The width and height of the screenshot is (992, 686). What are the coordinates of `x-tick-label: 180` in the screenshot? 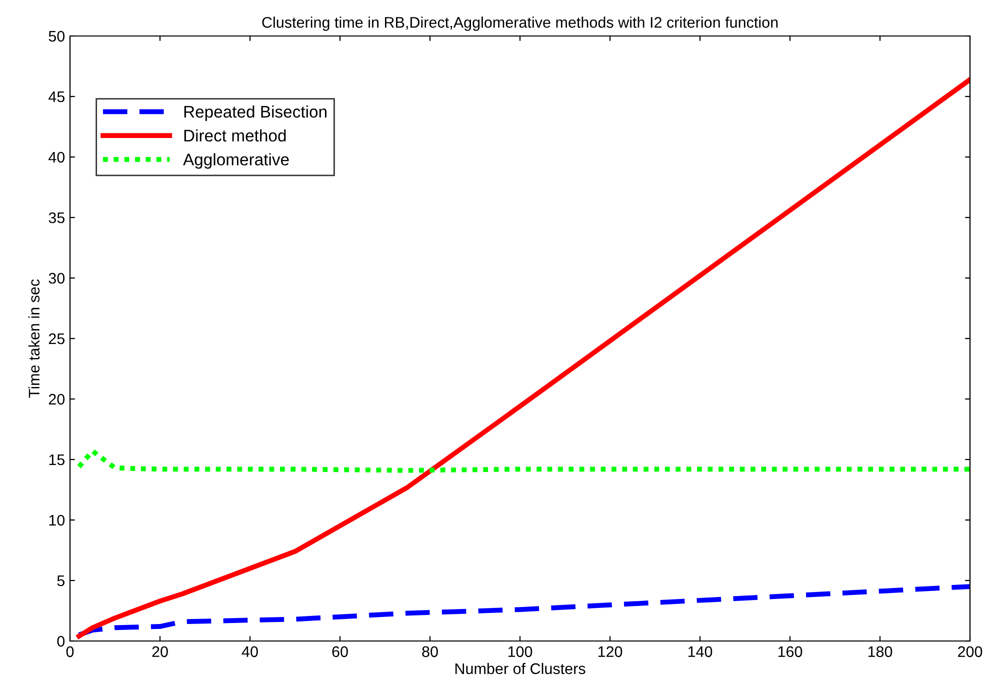 It's located at (880, 652).